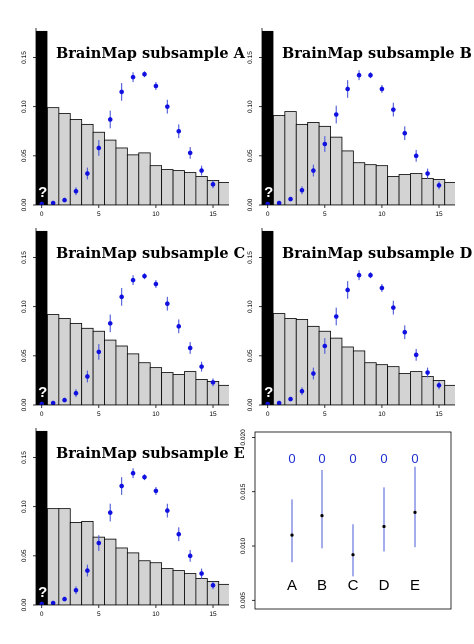 This screenshot has height=644, width=474. What do you see at coordinates (353, 585) in the screenshot?
I see `category-label: C` at bounding box center [353, 585].